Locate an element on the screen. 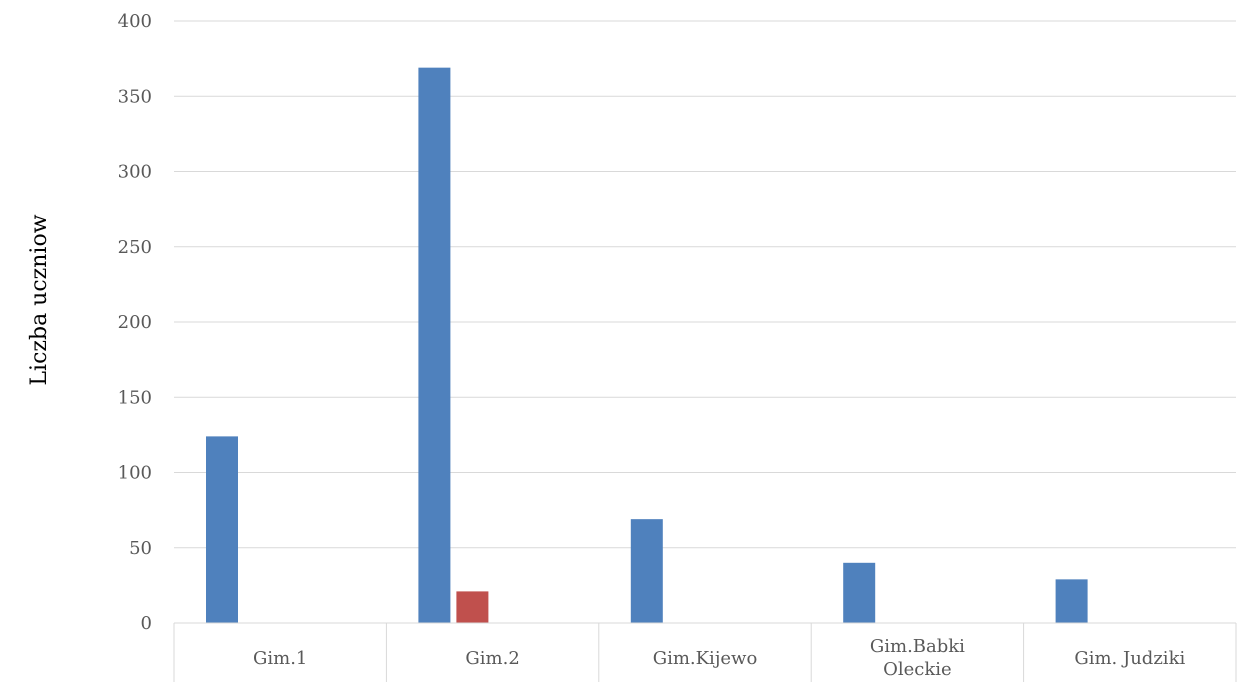  x-tick-label-line: Gim.Kijewo is located at coordinates (705, 658).